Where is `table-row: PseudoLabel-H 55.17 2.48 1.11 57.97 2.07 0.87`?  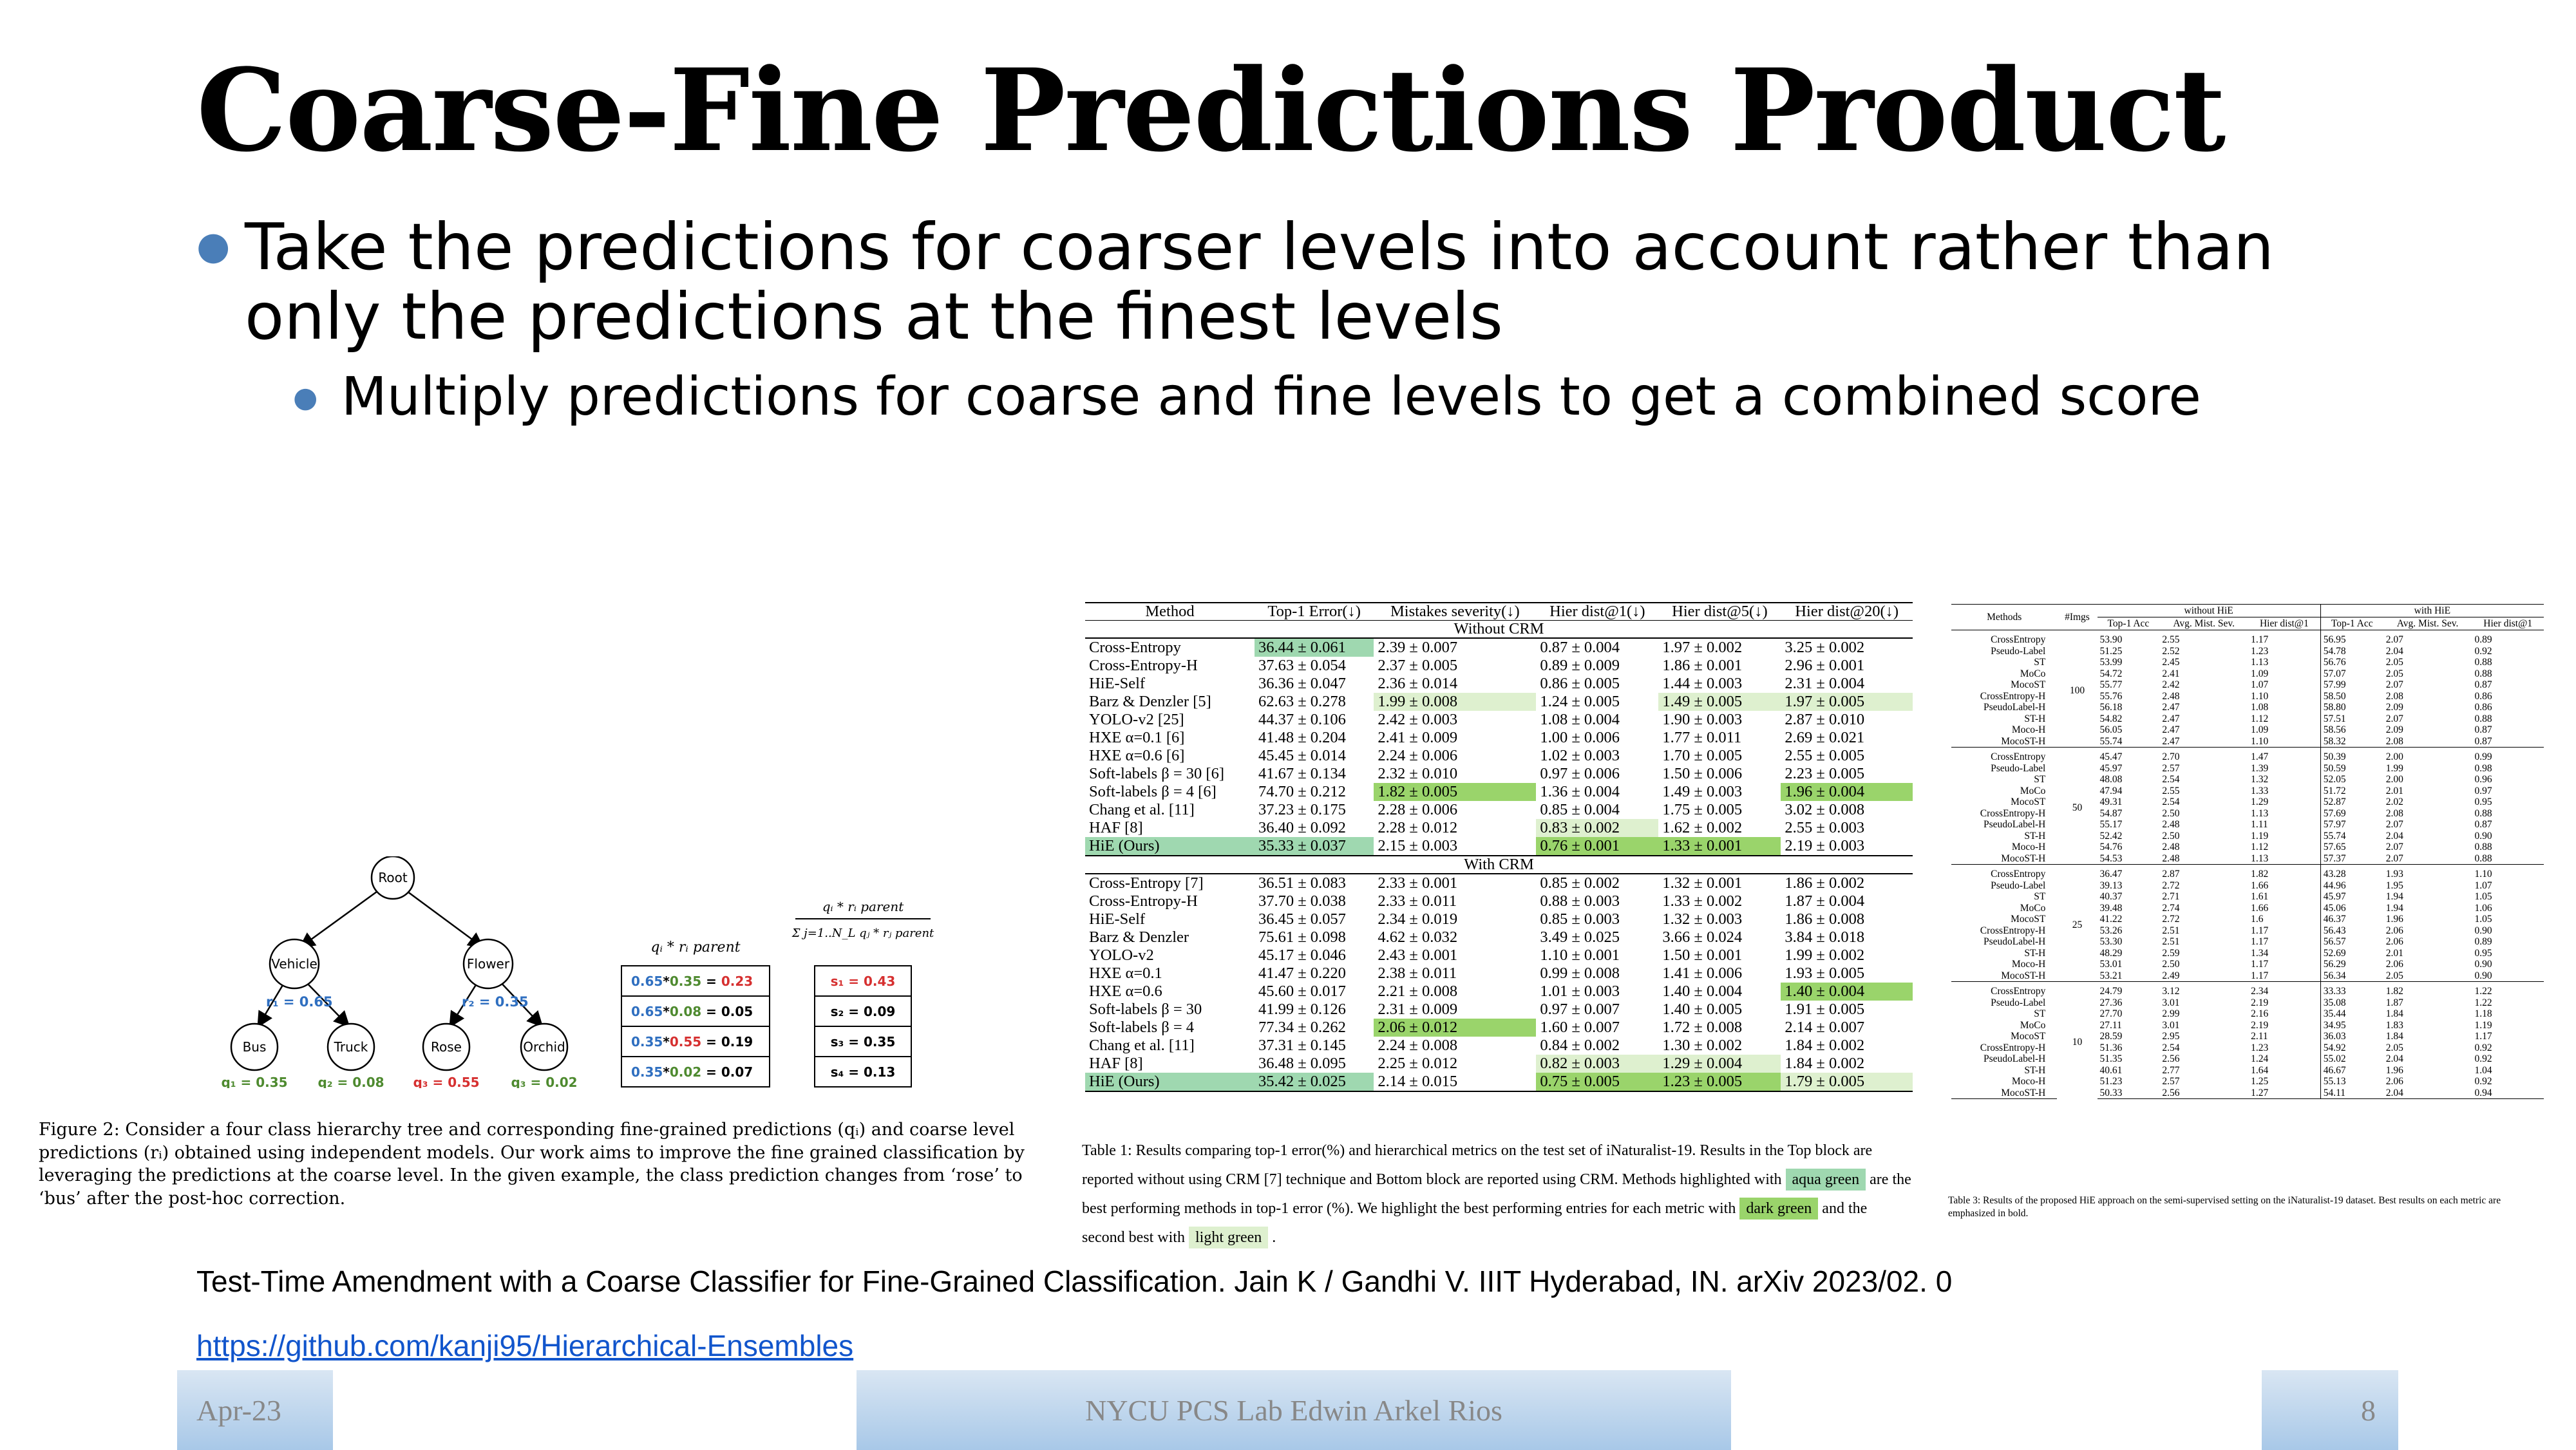
table-row: PseudoLabel-H 55.17 2.48 1.11 57.97 2.07 0.87 is located at coordinates (2247, 825).